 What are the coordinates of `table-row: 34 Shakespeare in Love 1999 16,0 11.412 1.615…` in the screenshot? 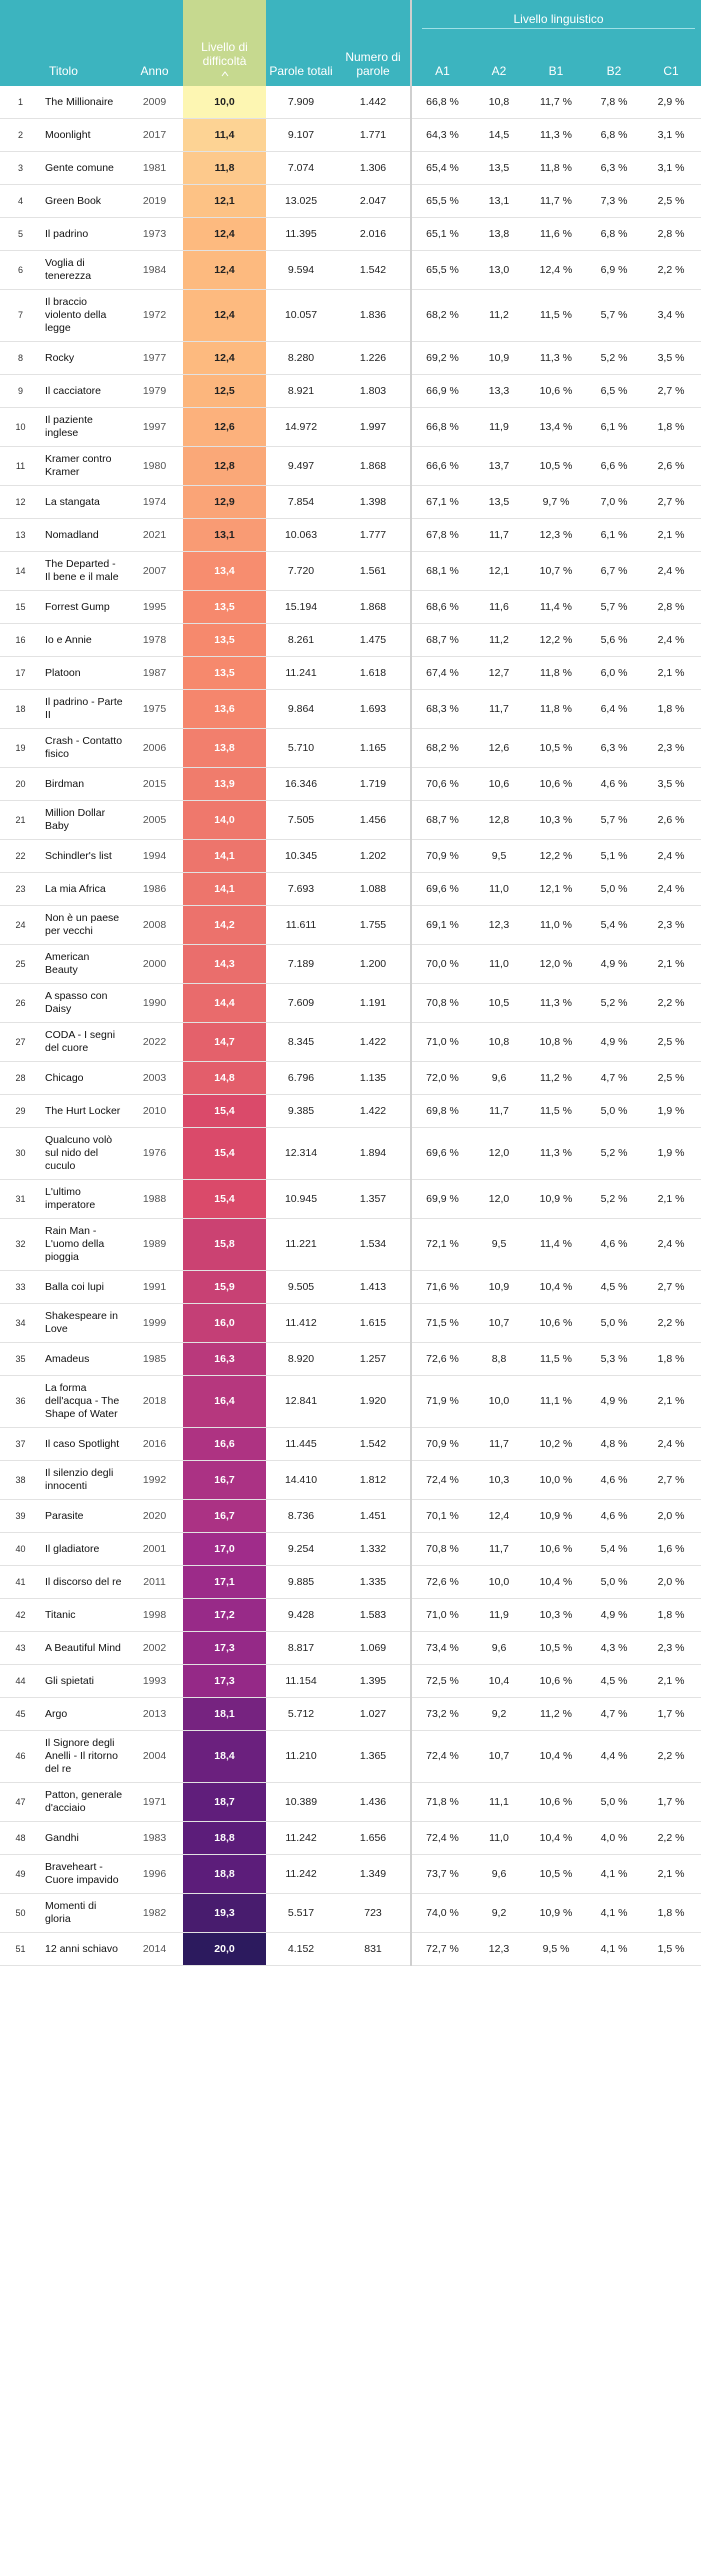 It's located at (350, 1323).